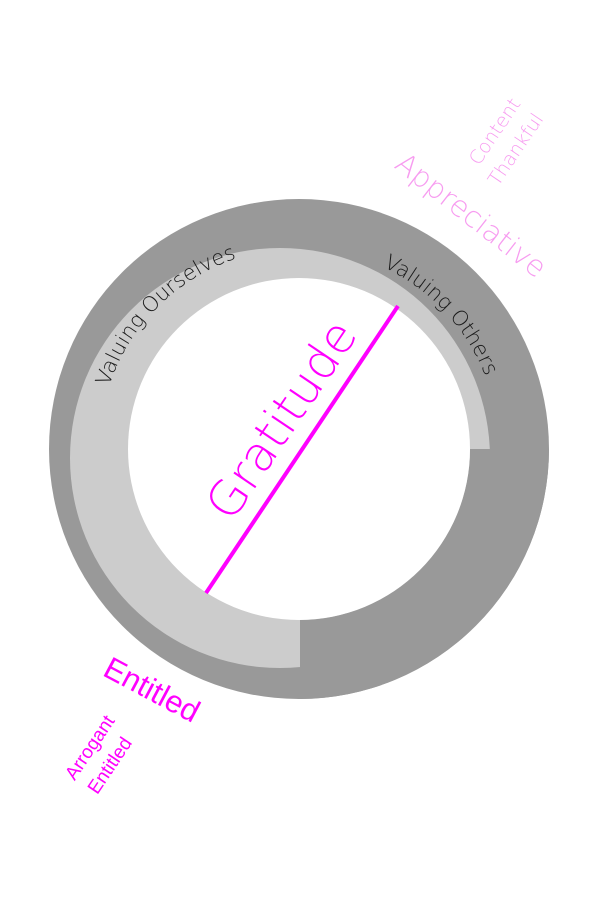 The height and width of the screenshot is (900, 600). What do you see at coordinates (302, 449) in the screenshot?
I see `gratitude-line` at bounding box center [302, 449].